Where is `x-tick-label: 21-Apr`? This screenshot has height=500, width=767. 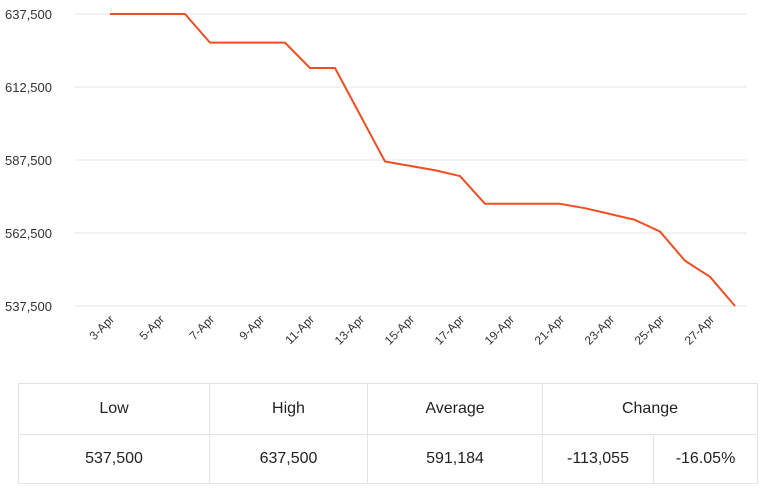 x-tick-label: 21-Apr is located at coordinates (549, 329).